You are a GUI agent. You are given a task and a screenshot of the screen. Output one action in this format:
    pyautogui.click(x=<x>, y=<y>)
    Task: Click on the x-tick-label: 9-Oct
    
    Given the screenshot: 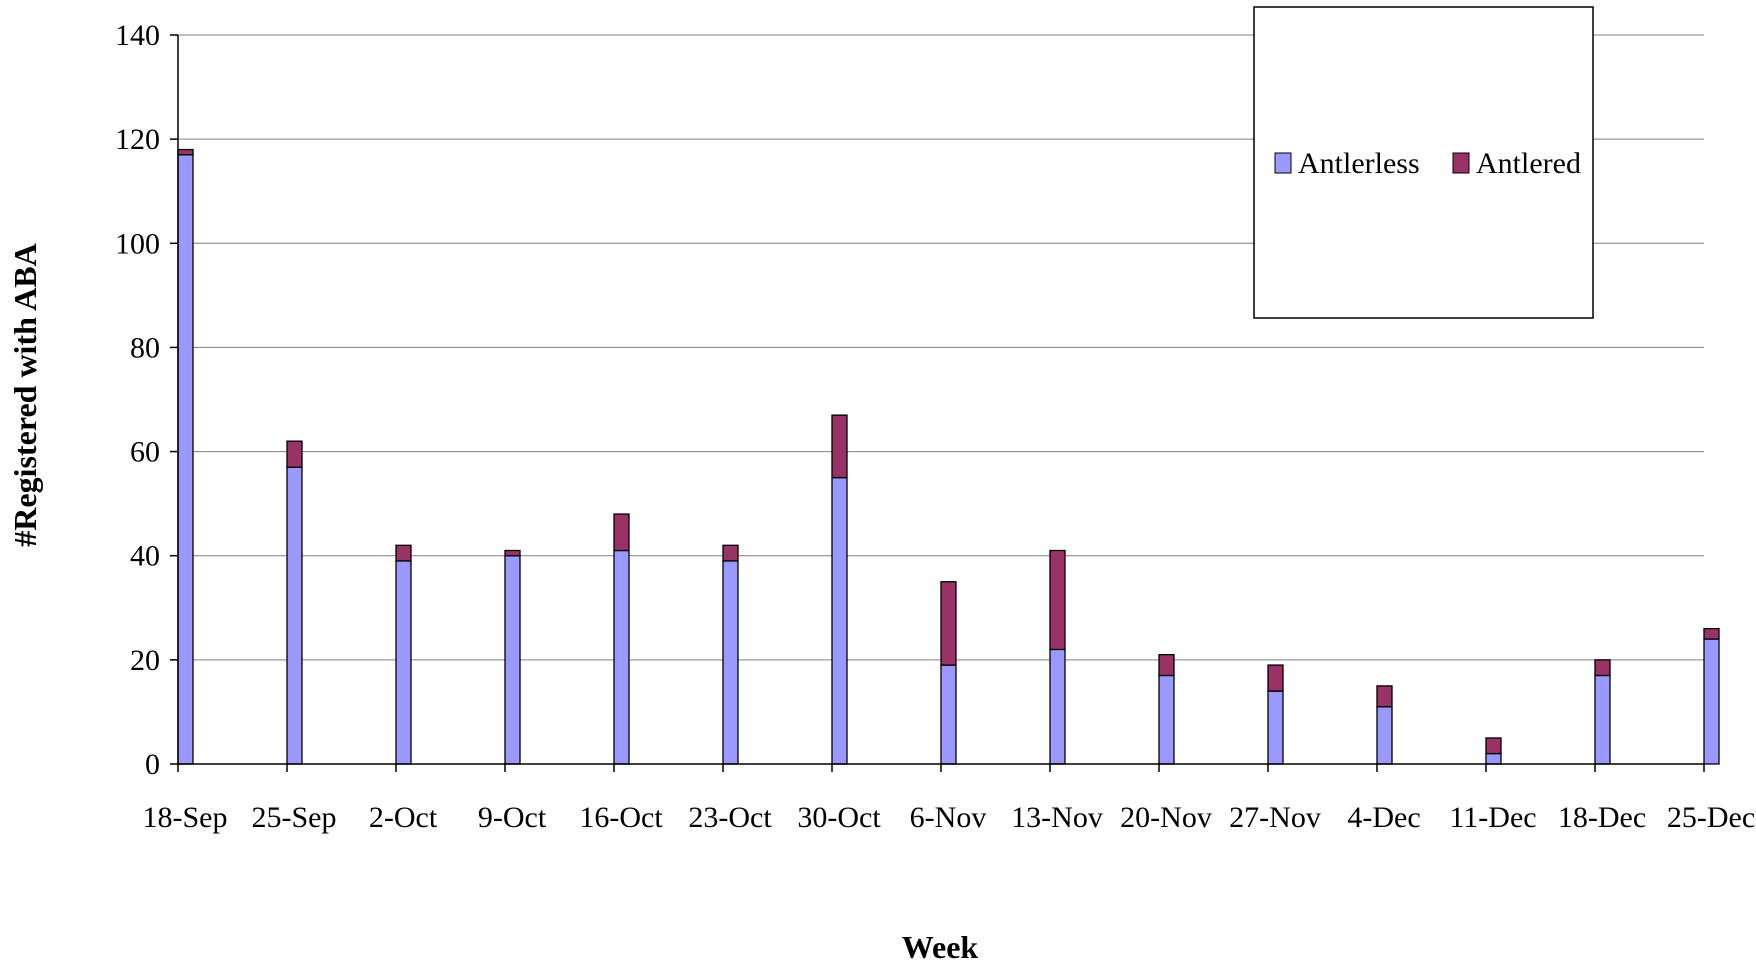 What is the action you would take?
    pyautogui.click(x=512, y=817)
    